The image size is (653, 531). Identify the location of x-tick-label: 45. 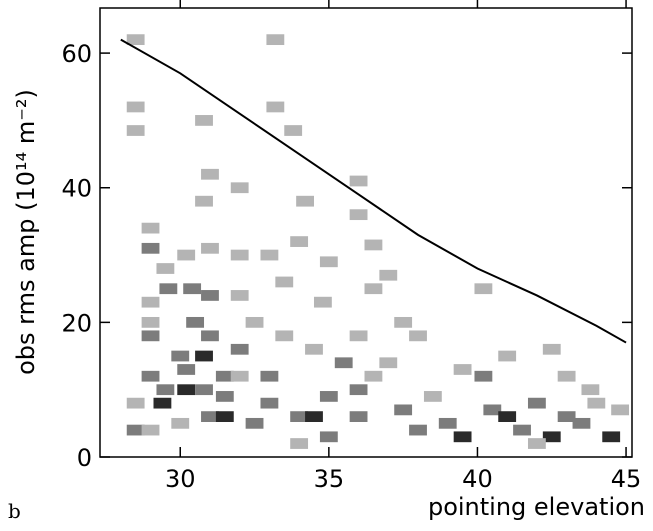
(626, 479).